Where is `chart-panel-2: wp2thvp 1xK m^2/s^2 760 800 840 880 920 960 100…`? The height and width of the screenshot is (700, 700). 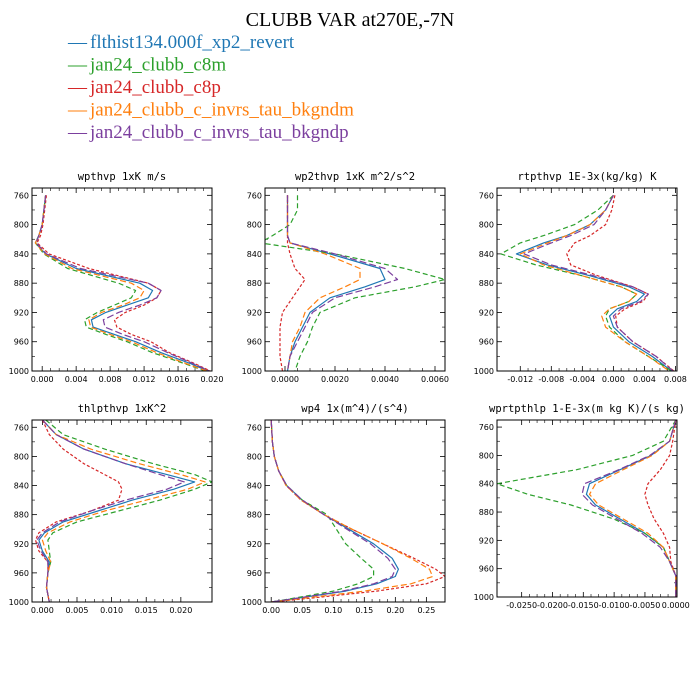
chart-panel-2: wp2thvp 1xK m^2/s^2 760 800 840 880 920 960 100… is located at coordinates (345, 277).